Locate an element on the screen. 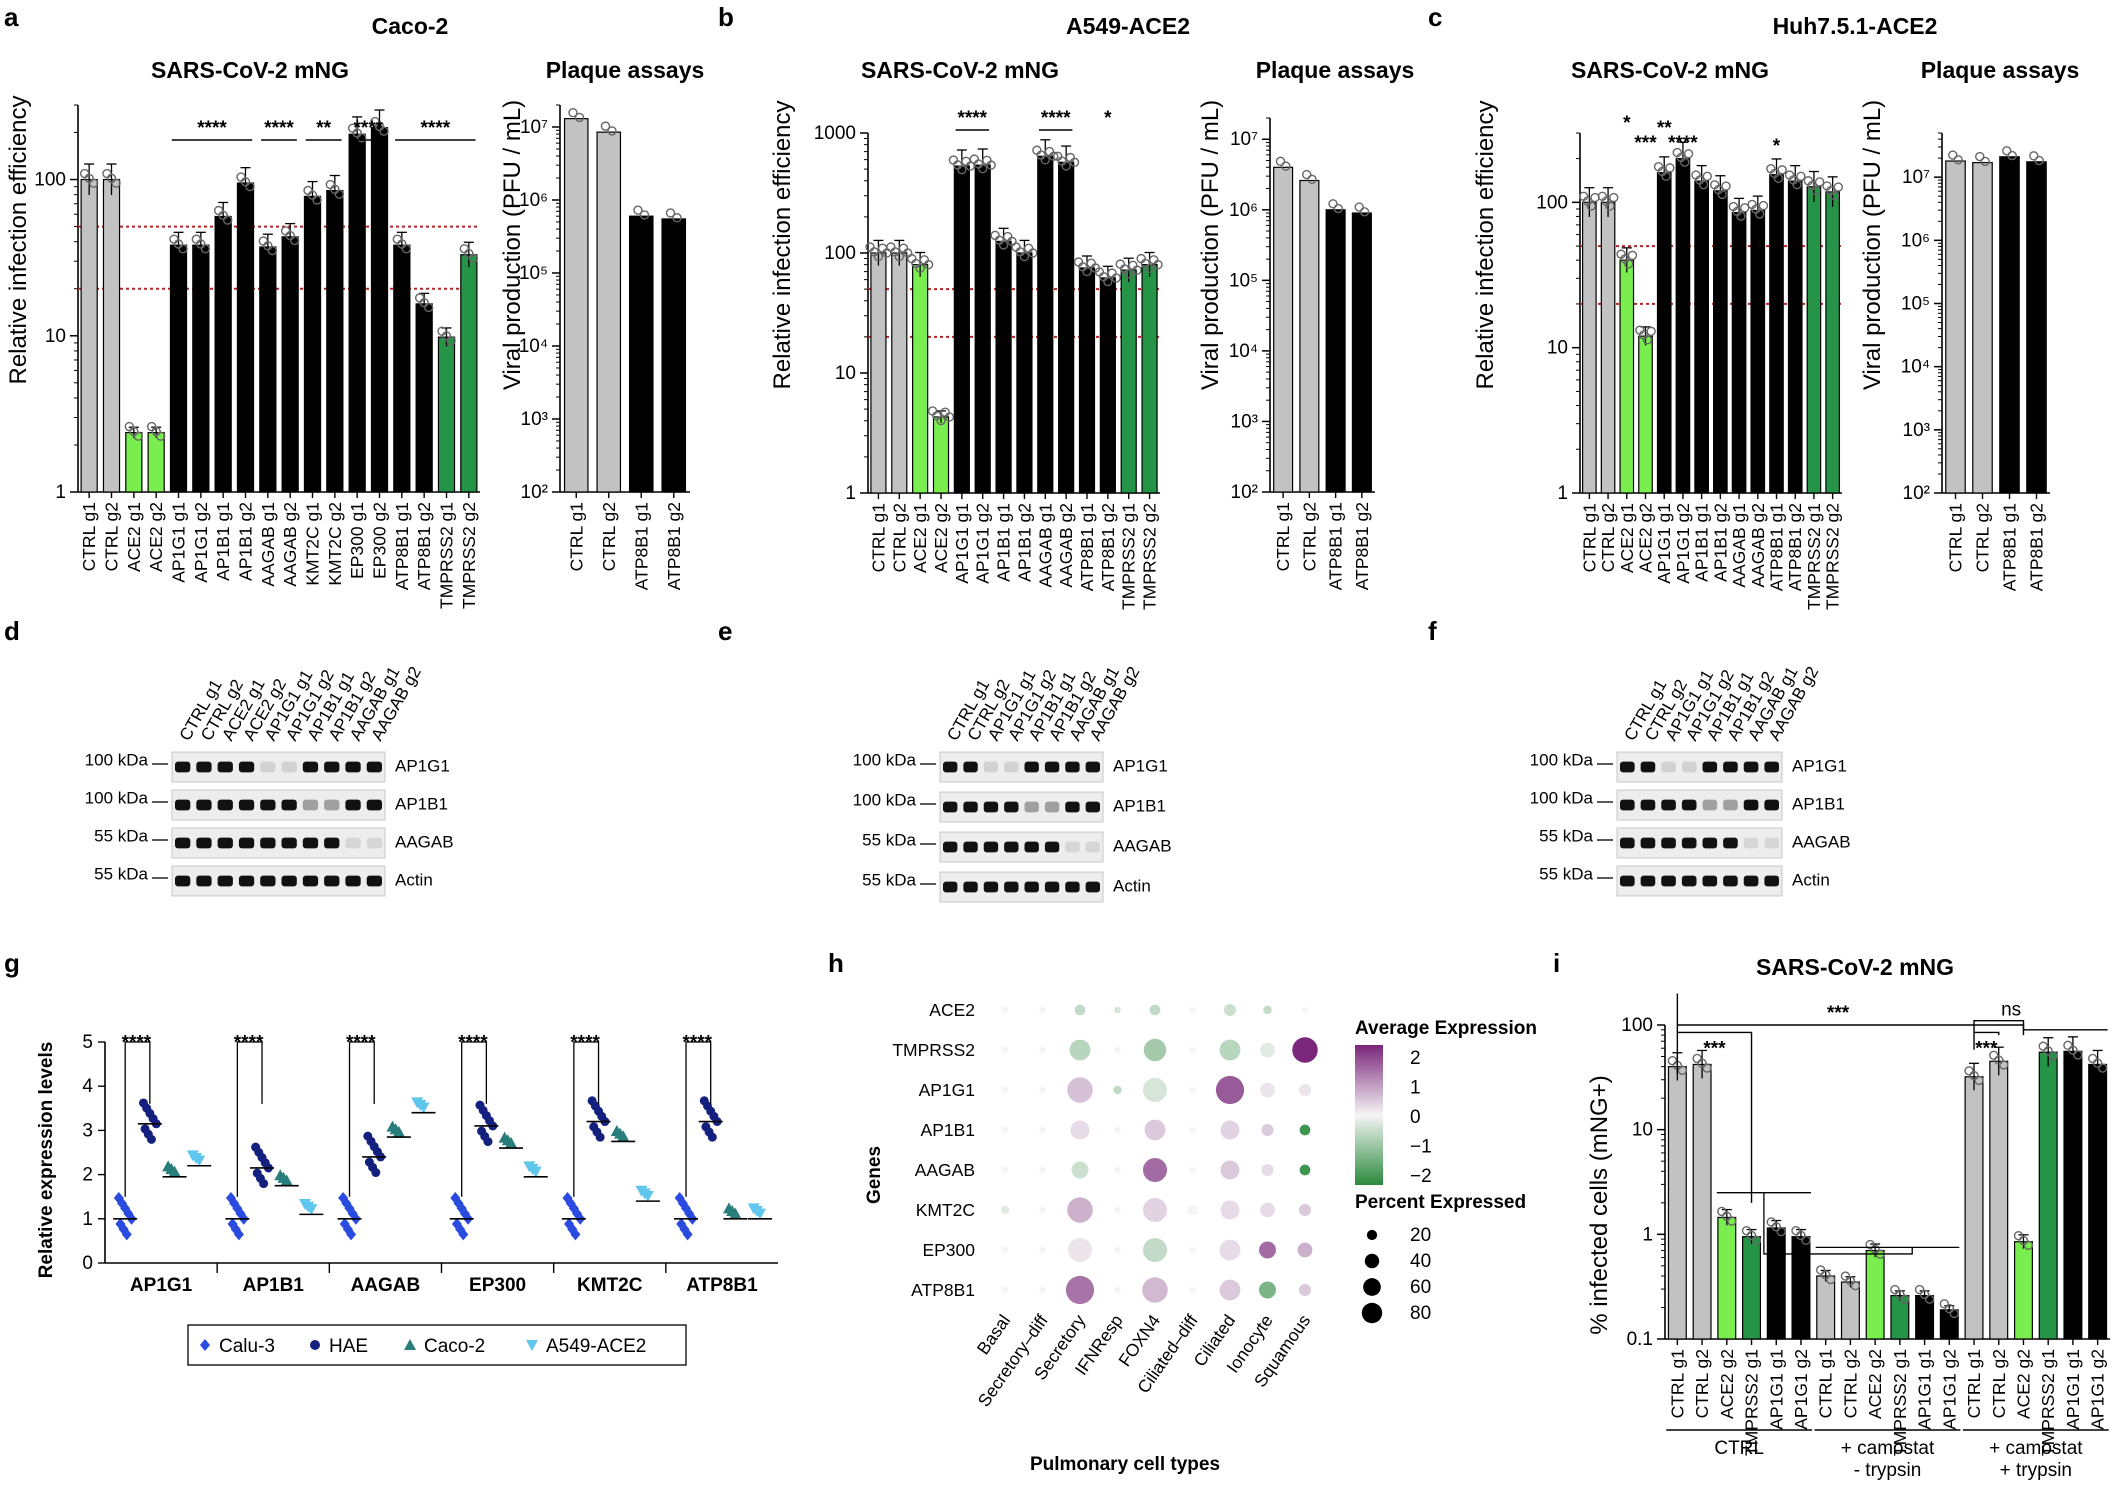  blot-protein-label: AP1B1 is located at coordinates (1818, 804).